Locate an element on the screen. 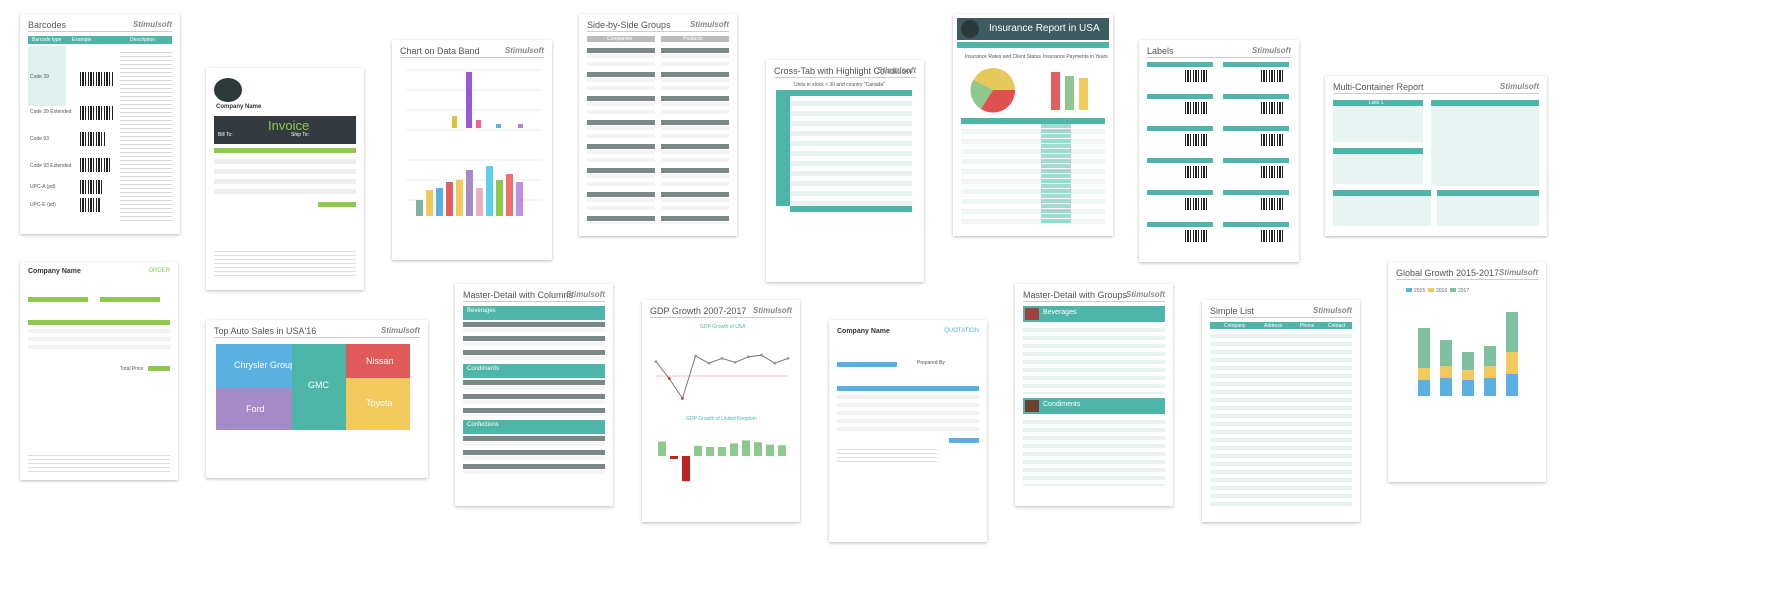  gdp-charts is located at coordinates (722, 417).